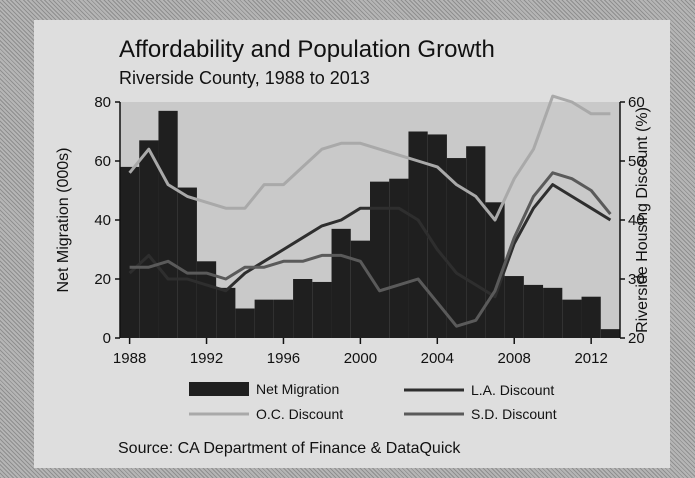  I want to click on legend-label-la: L.A. Discount, so click(512, 390).